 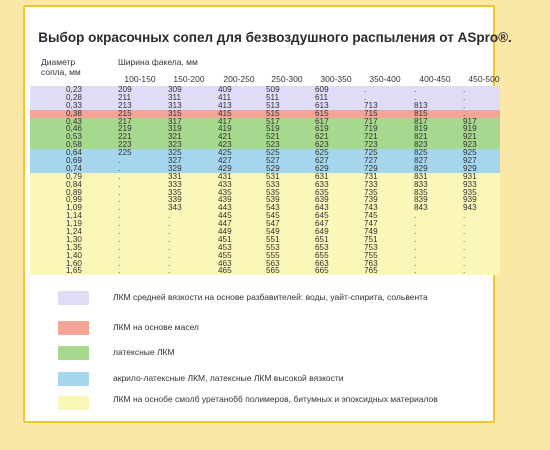 I want to click on nozzle-code: 839, so click(x=421, y=200).